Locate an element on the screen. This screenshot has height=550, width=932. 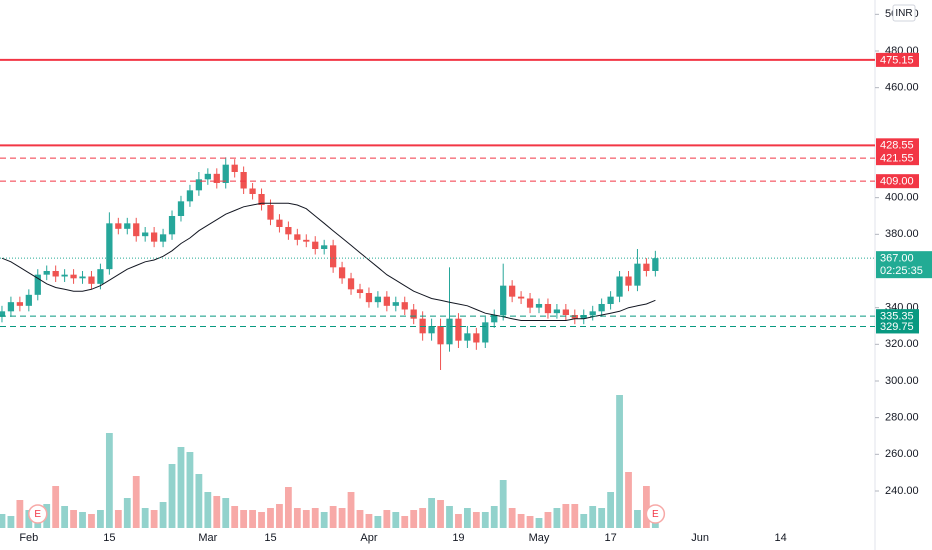
x-tick-label: 17 is located at coordinates (610, 538).